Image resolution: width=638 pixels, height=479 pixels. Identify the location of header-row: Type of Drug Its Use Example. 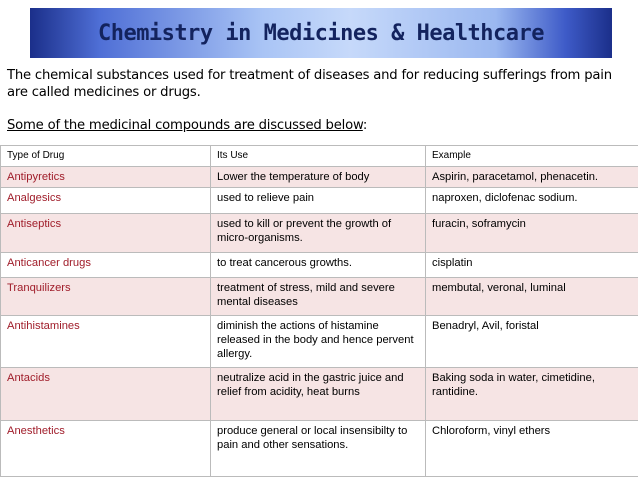
(319, 156).